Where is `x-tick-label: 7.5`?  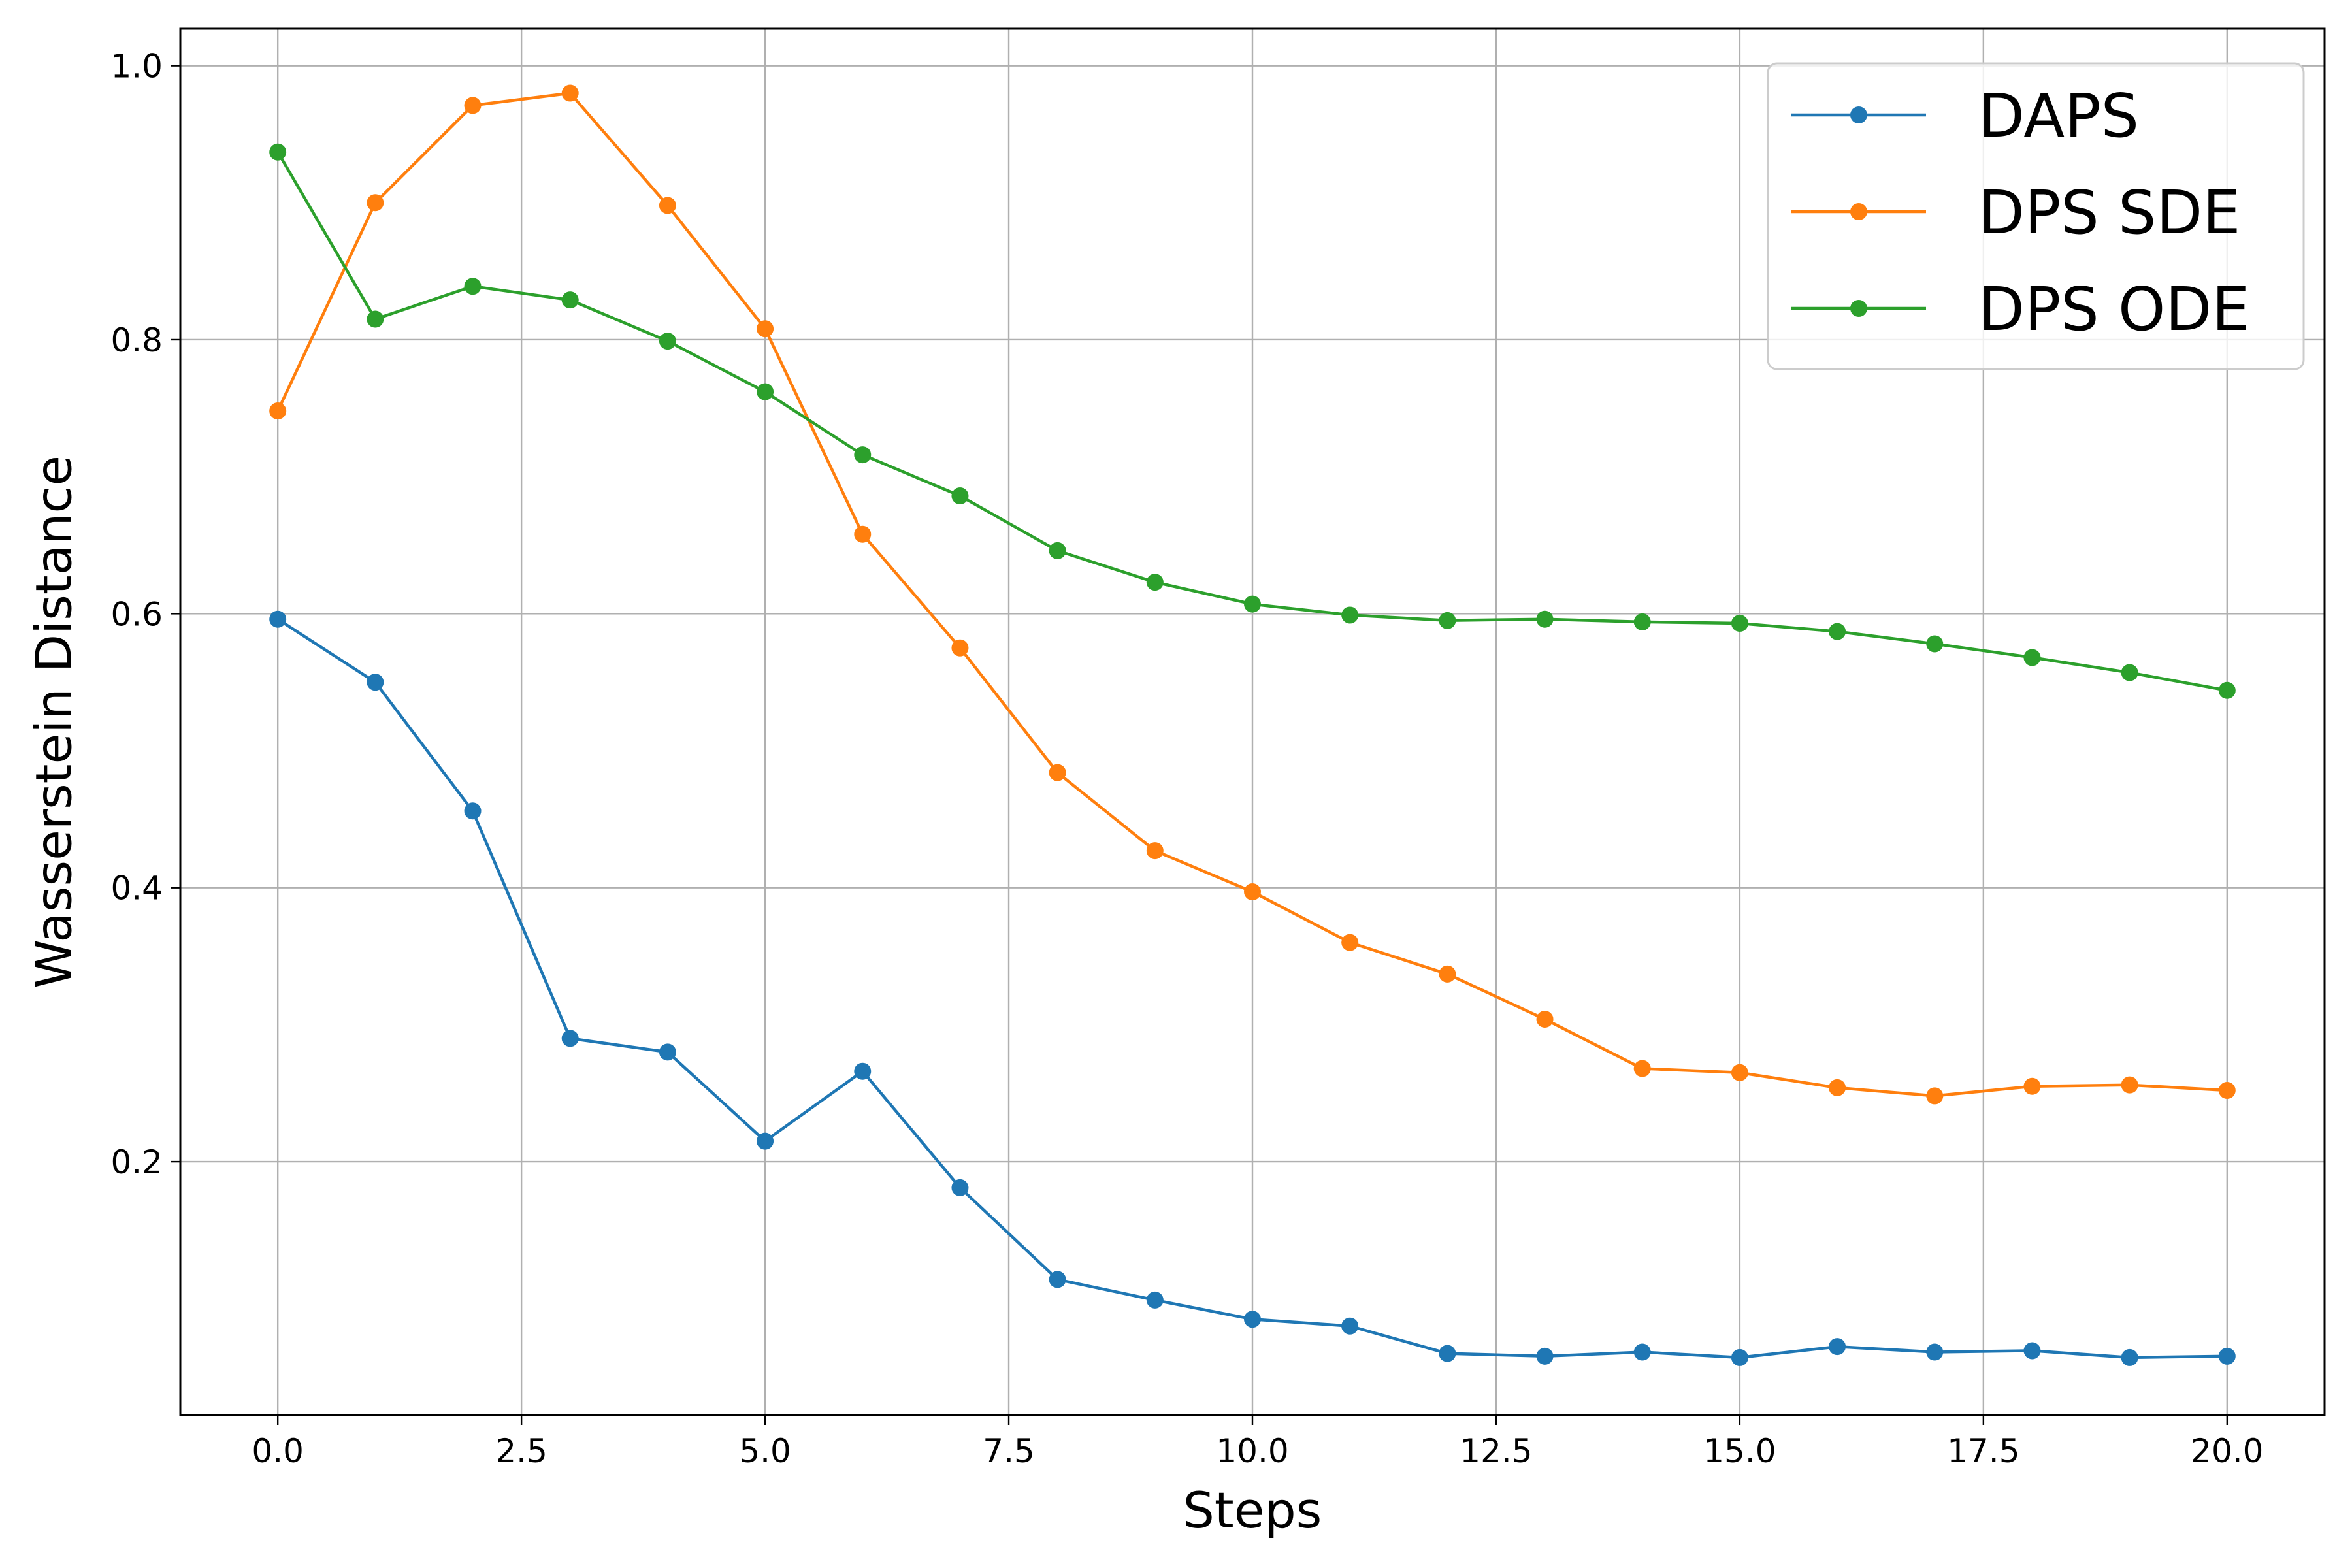
x-tick-label: 7.5 is located at coordinates (1009, 1451).